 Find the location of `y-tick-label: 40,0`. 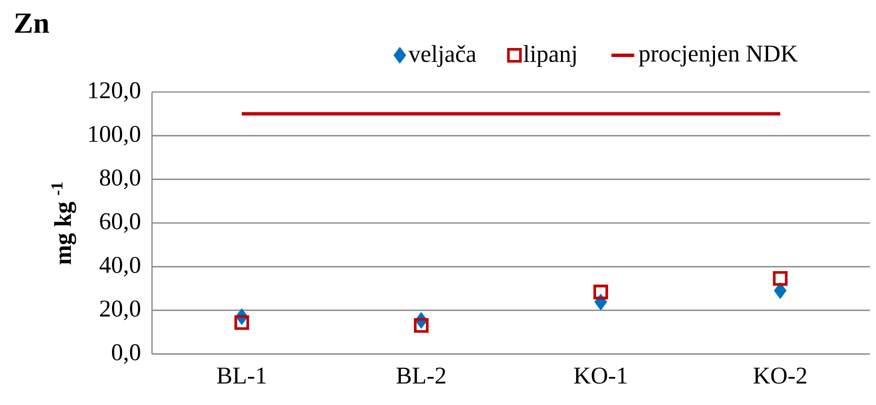

y-tick-label: 40,0 is located at coordinates (120, 266).